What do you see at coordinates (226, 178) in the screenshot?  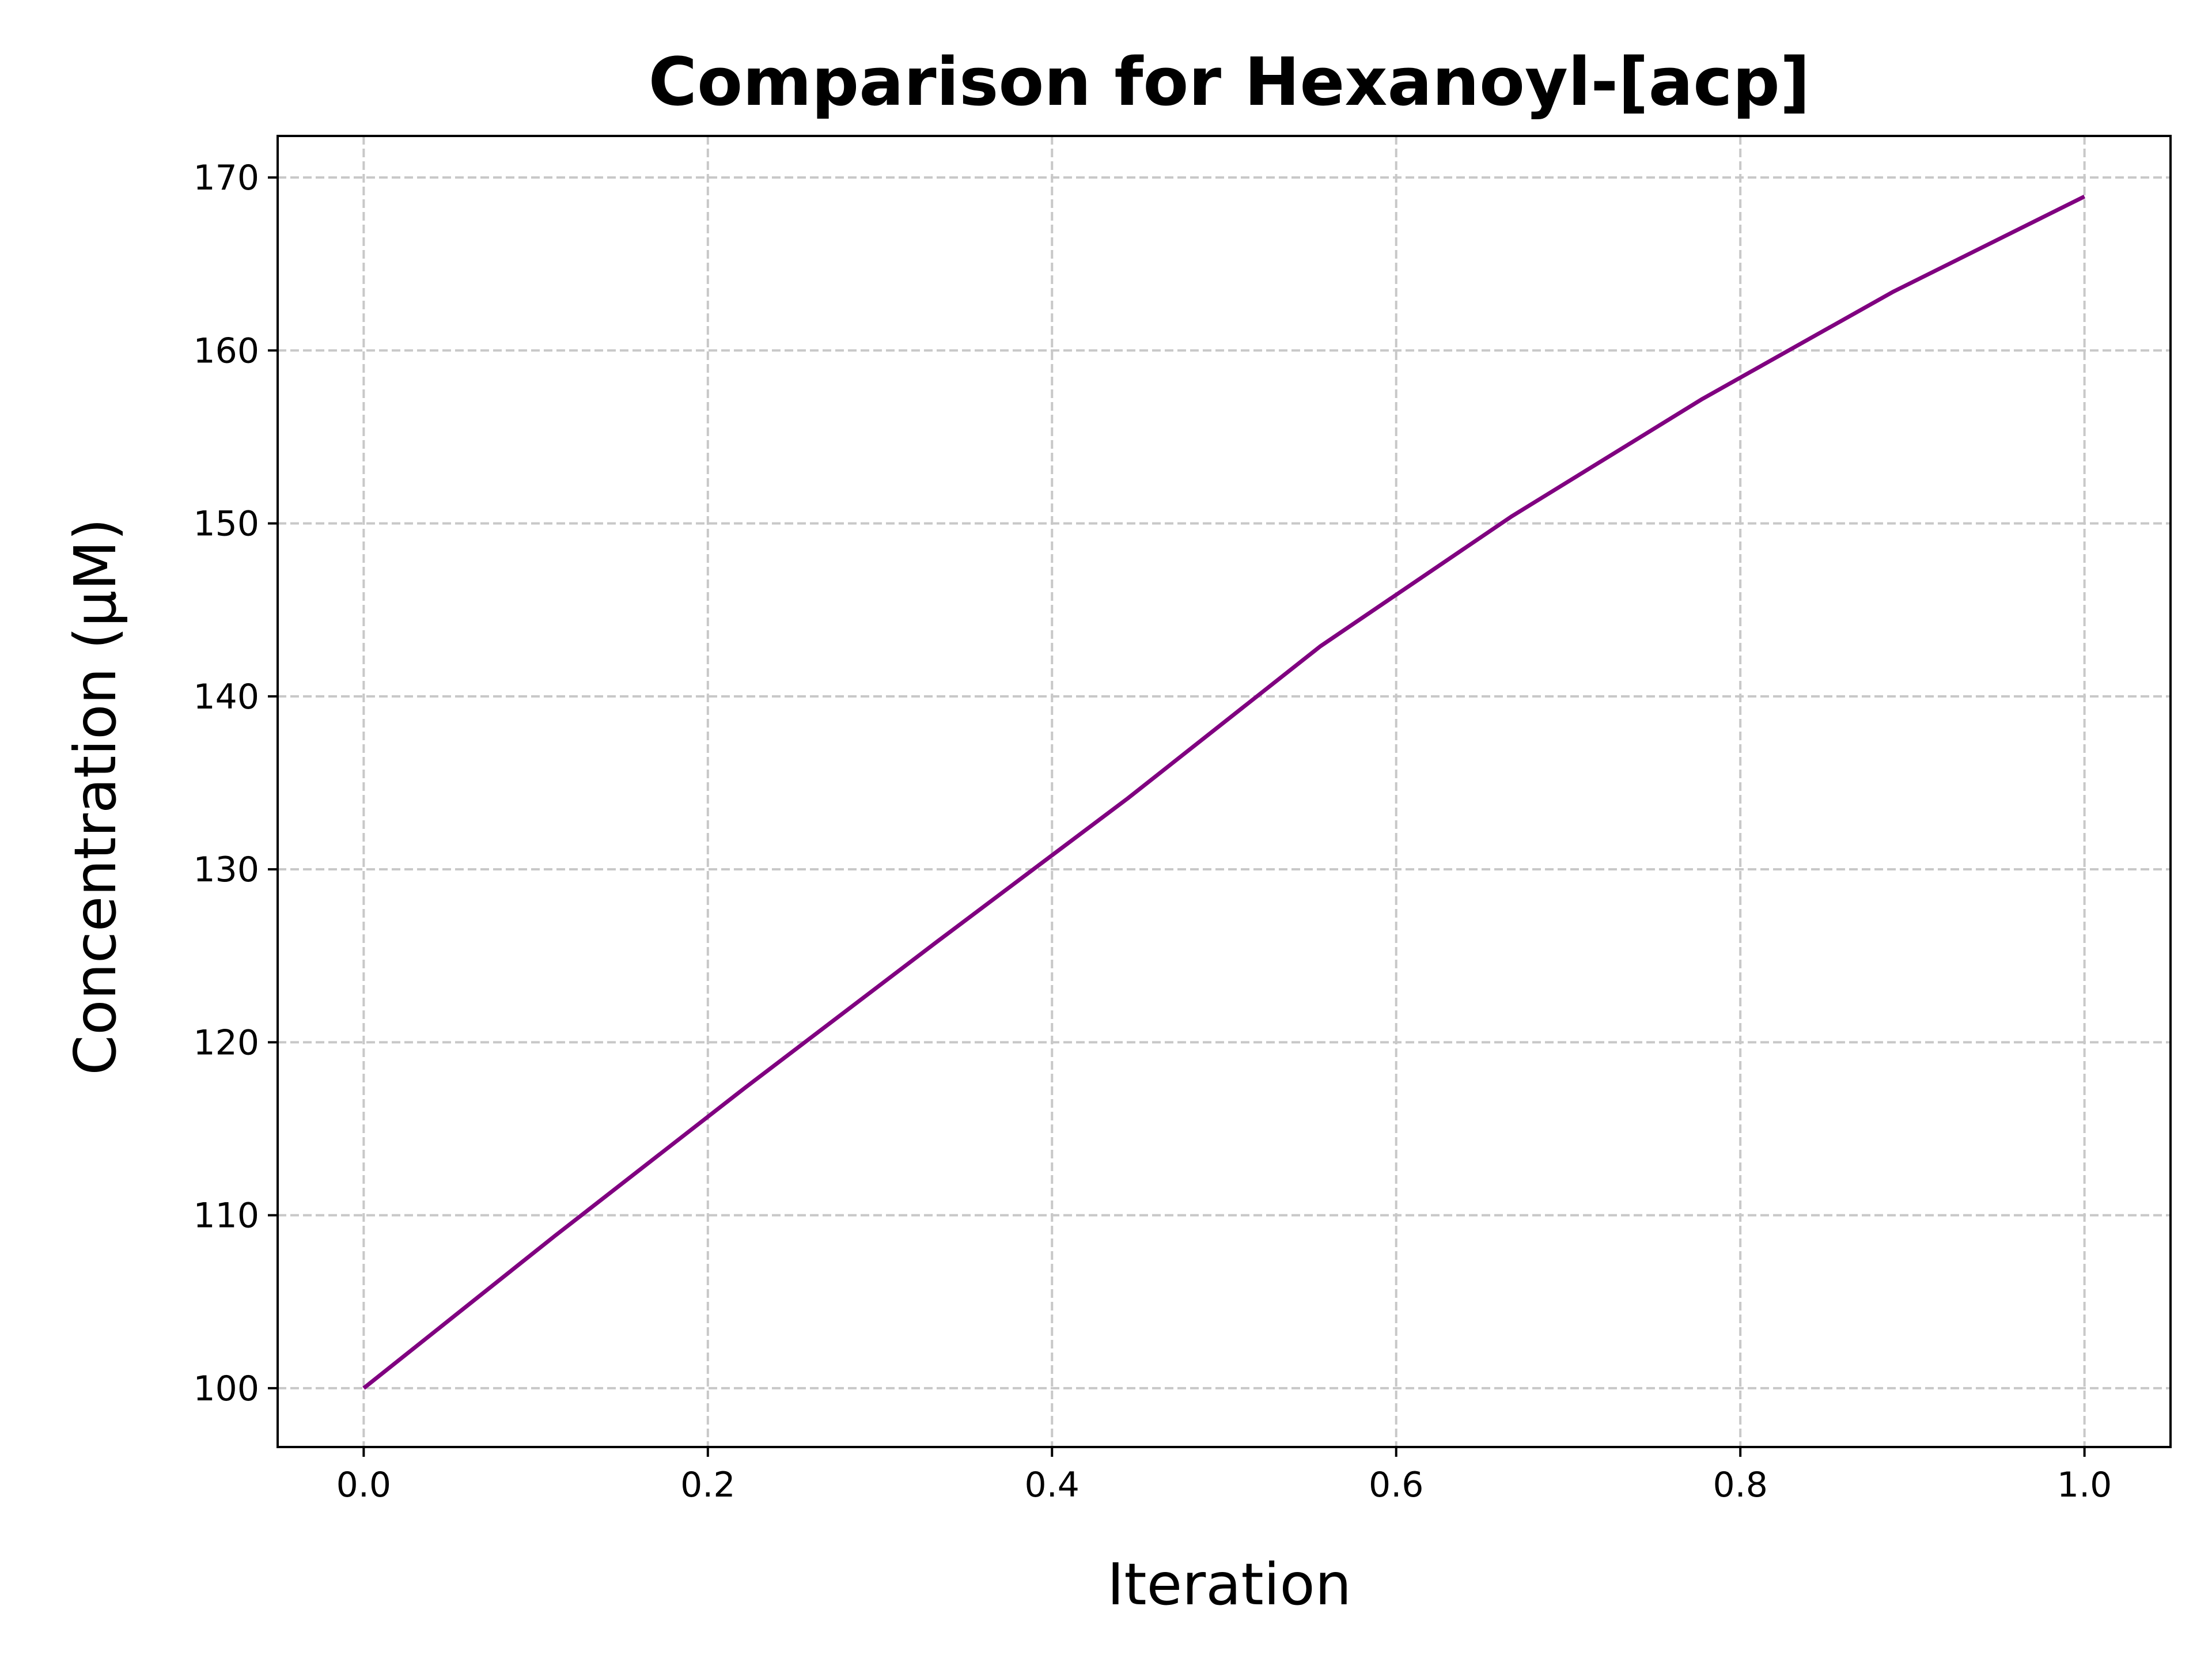 I see `y-tick-label: 170` at bounding box center [226, 178].